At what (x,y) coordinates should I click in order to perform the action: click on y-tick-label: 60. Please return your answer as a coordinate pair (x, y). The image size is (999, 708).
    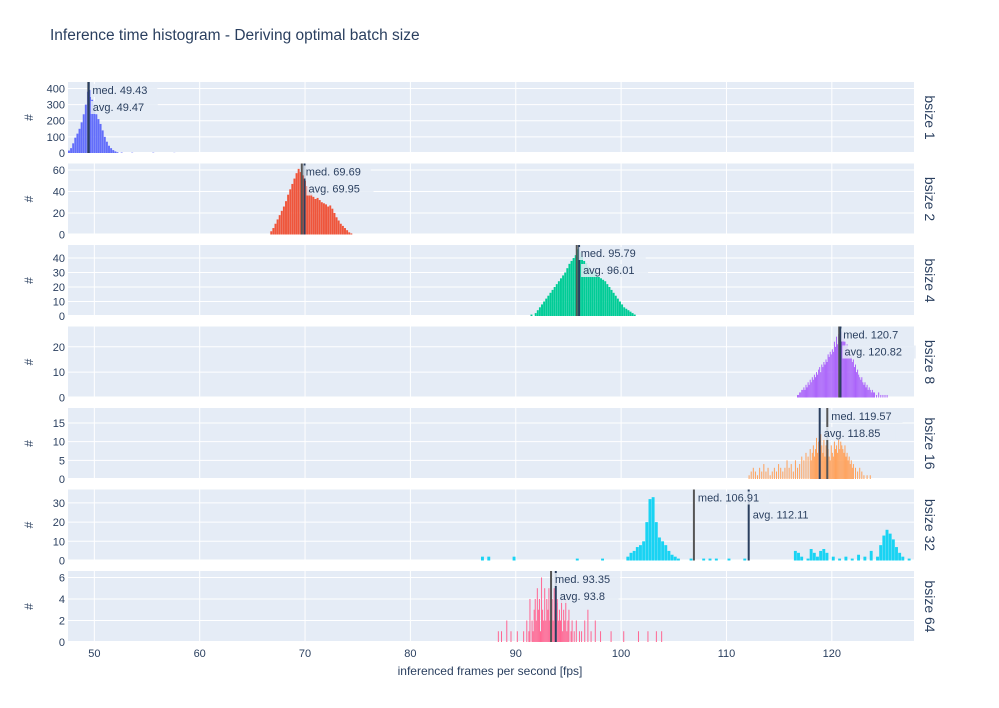
    Looking at the image, I should click on (59, 171).